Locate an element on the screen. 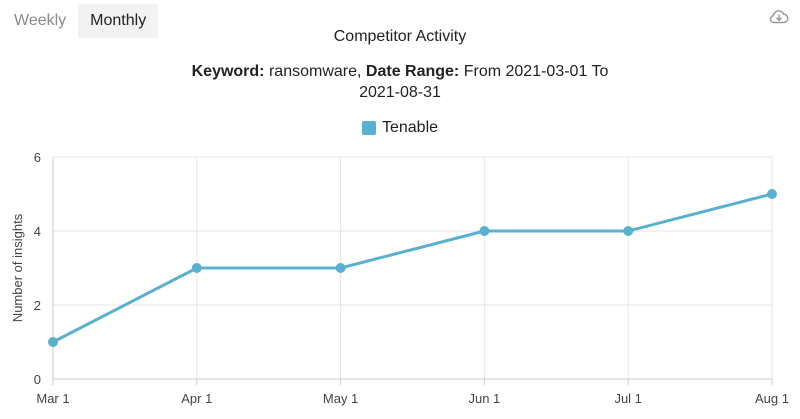  tab-monthly: Monthly is located at coordinates (118, 21).